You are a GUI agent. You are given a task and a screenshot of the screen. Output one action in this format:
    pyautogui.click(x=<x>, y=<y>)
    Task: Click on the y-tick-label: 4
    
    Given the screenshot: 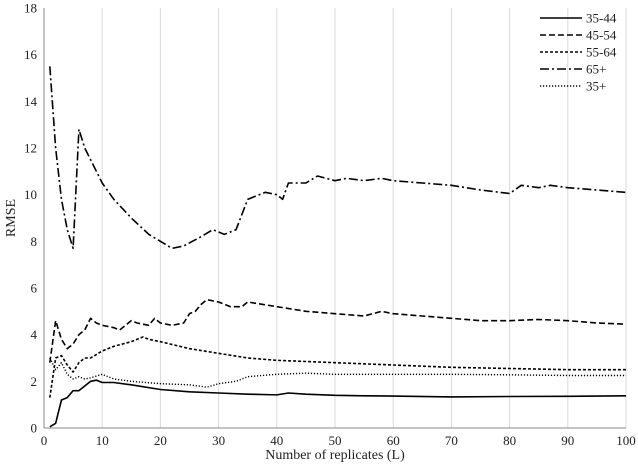 What is the action you would take?
    pyautogui.click(x=34, y=334)
    